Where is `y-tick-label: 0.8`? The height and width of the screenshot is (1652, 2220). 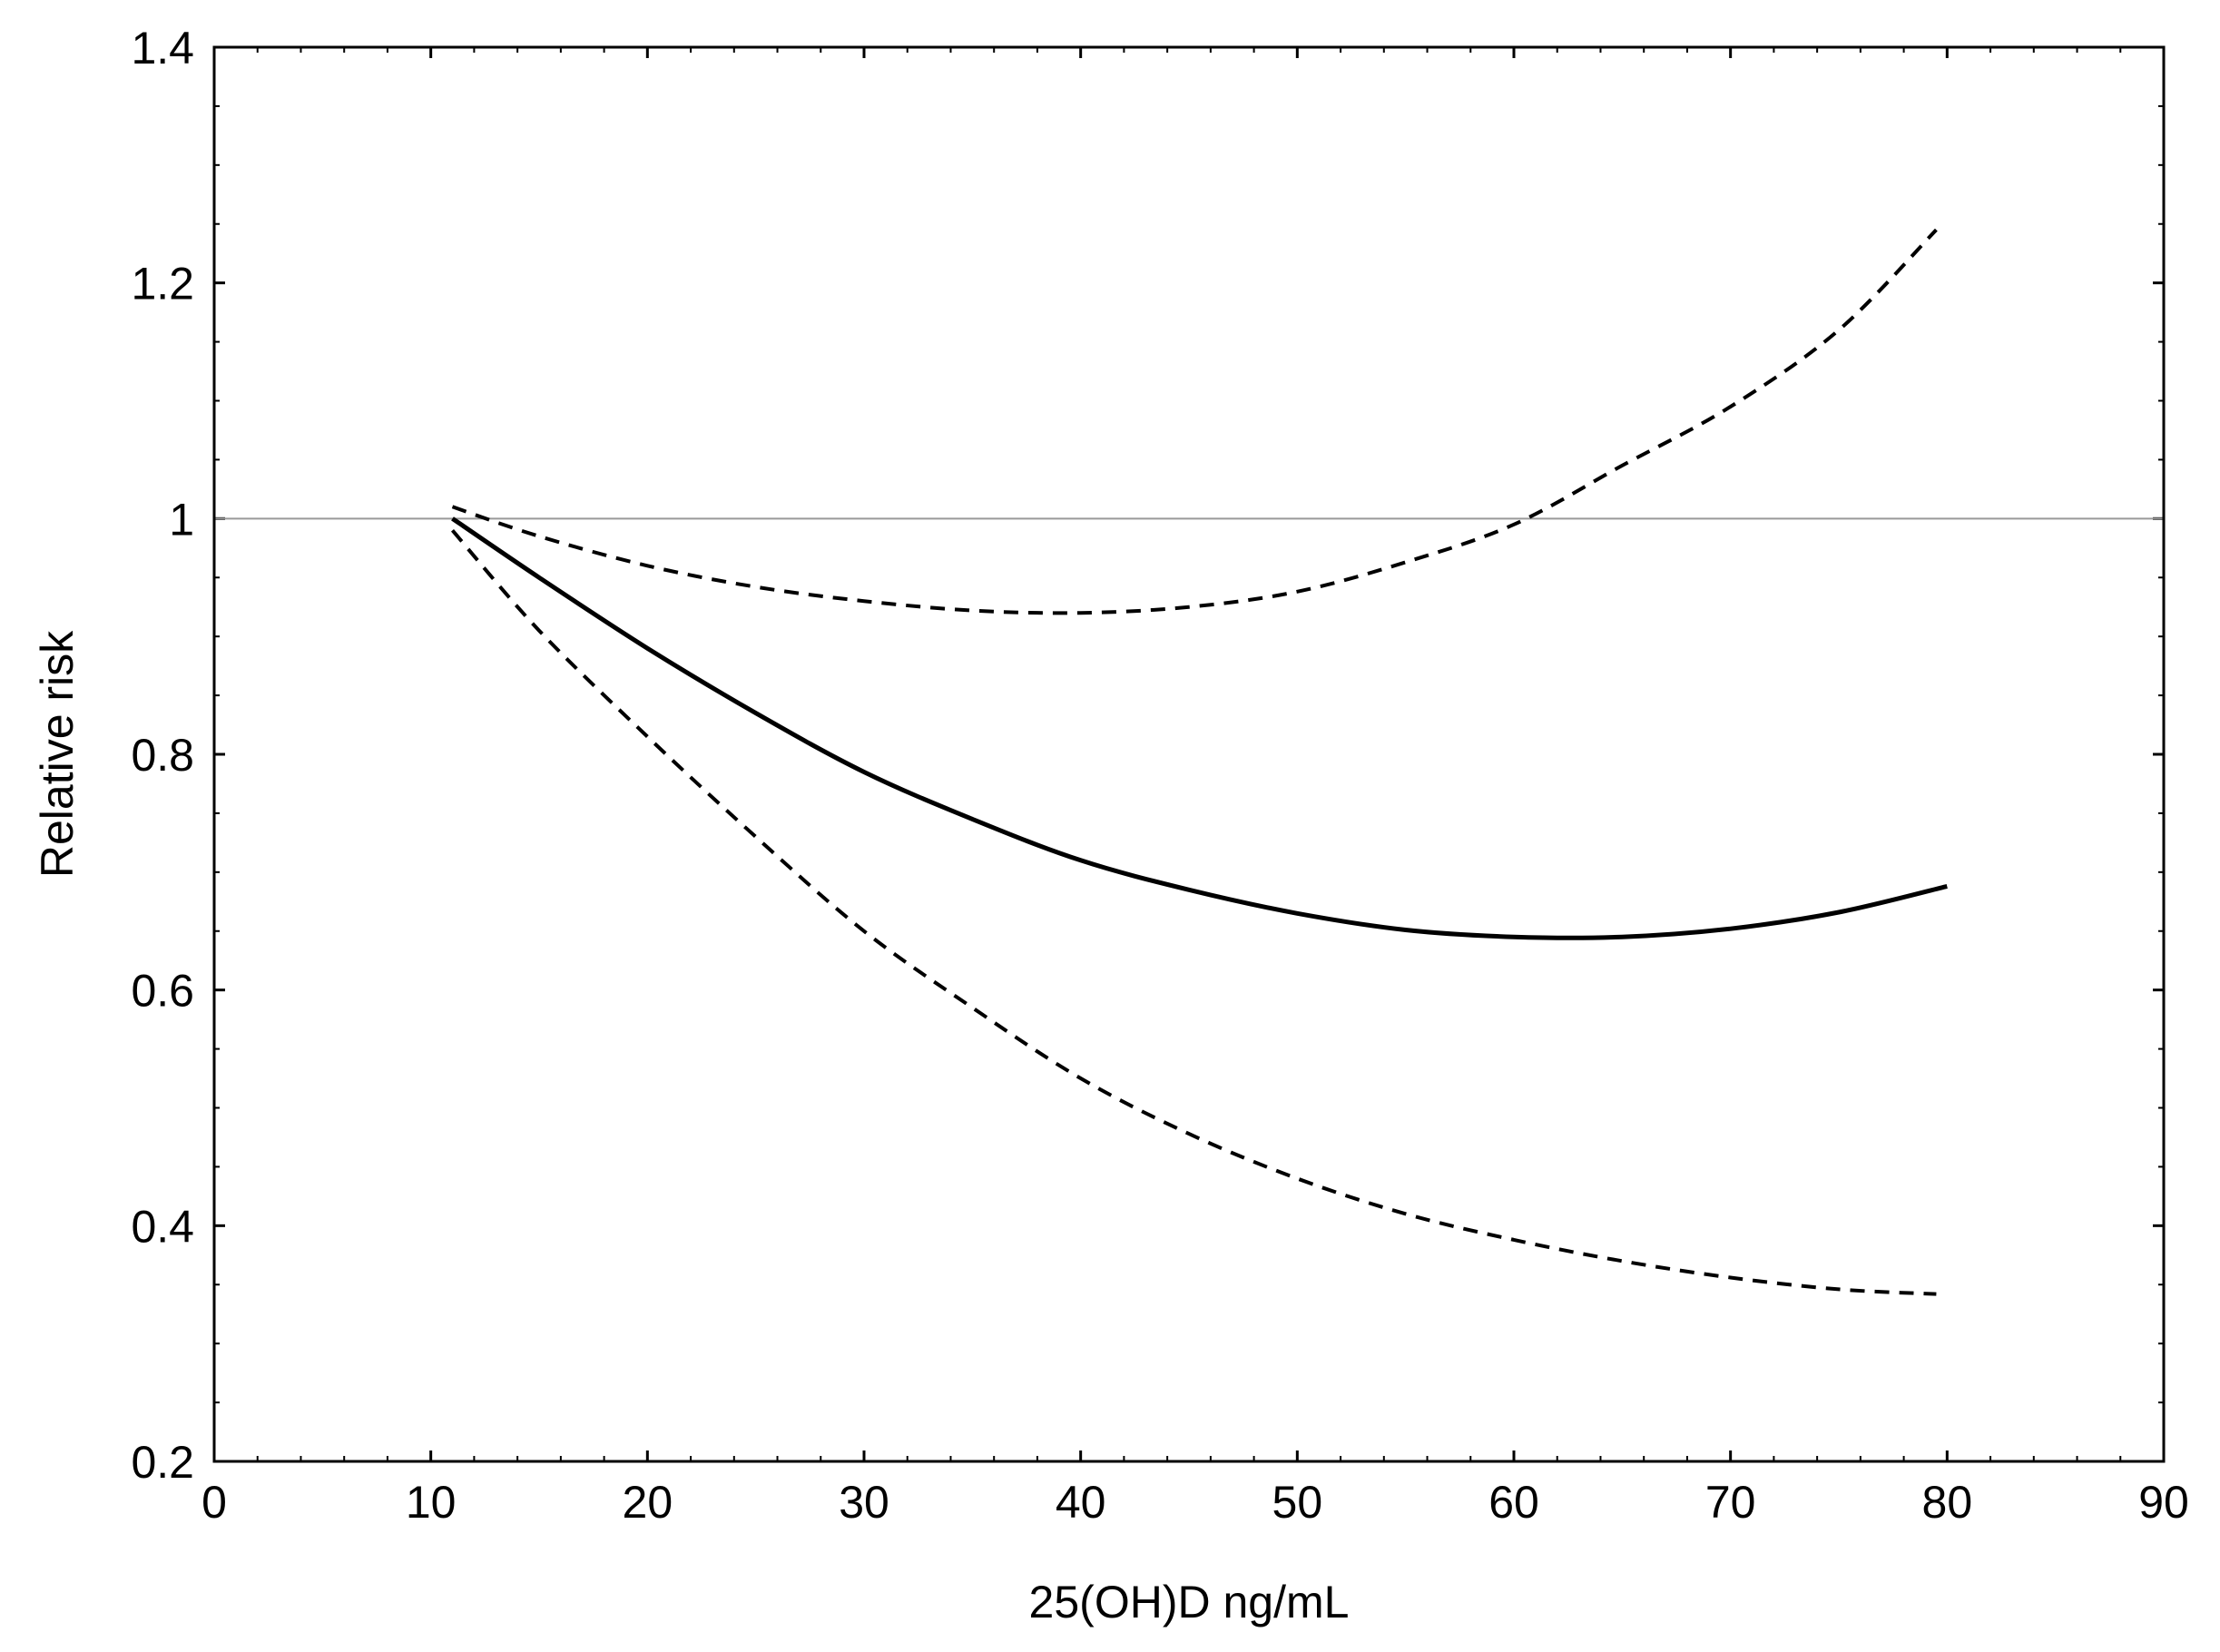 y-tick-label: 0.8 is located at coordinates (162, 755).